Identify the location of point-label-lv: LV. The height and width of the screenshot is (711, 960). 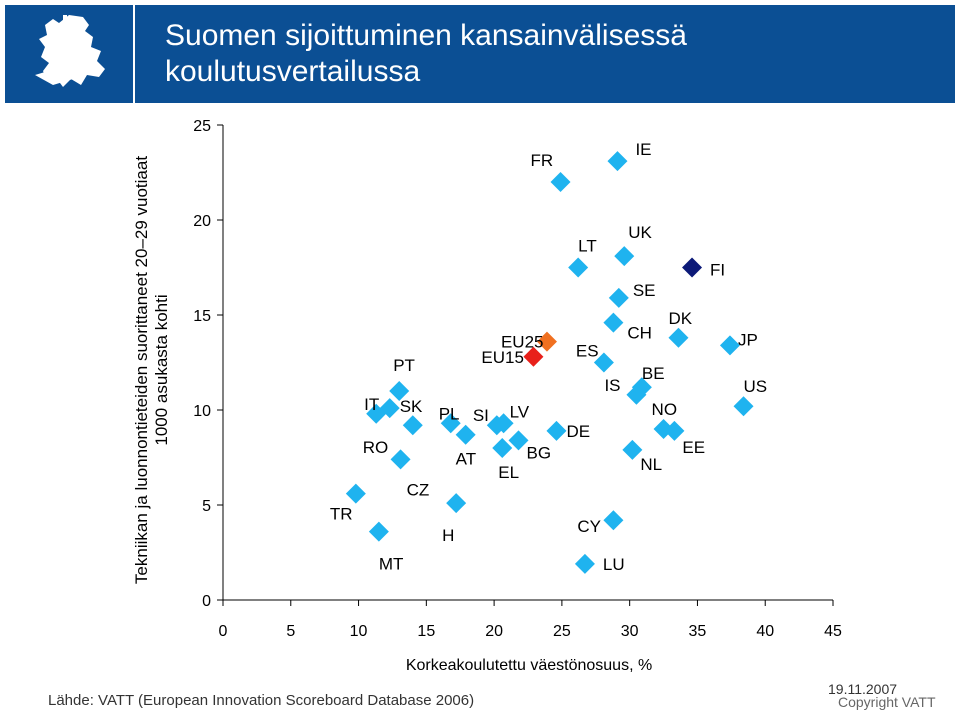
(520, 411).